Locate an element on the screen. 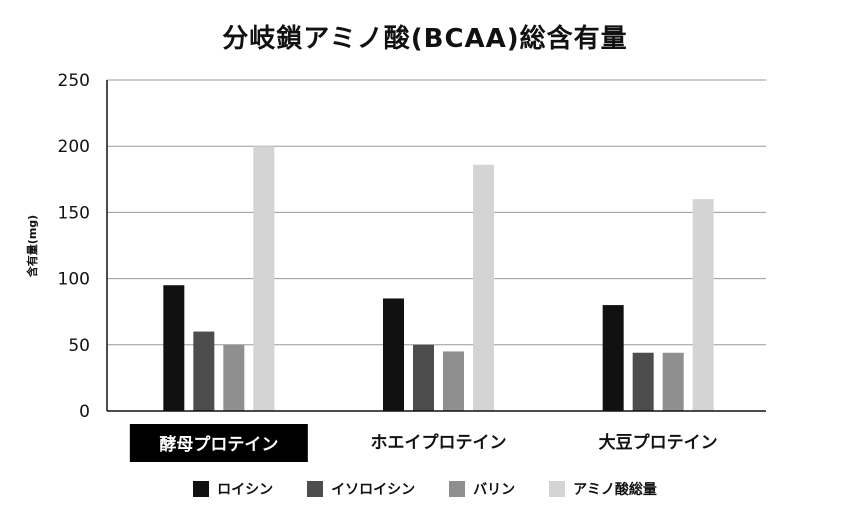 The height and width of the screenshot is (531, 850). x-category-label: ホエイプロテイン is located at coordinates (439, 442).